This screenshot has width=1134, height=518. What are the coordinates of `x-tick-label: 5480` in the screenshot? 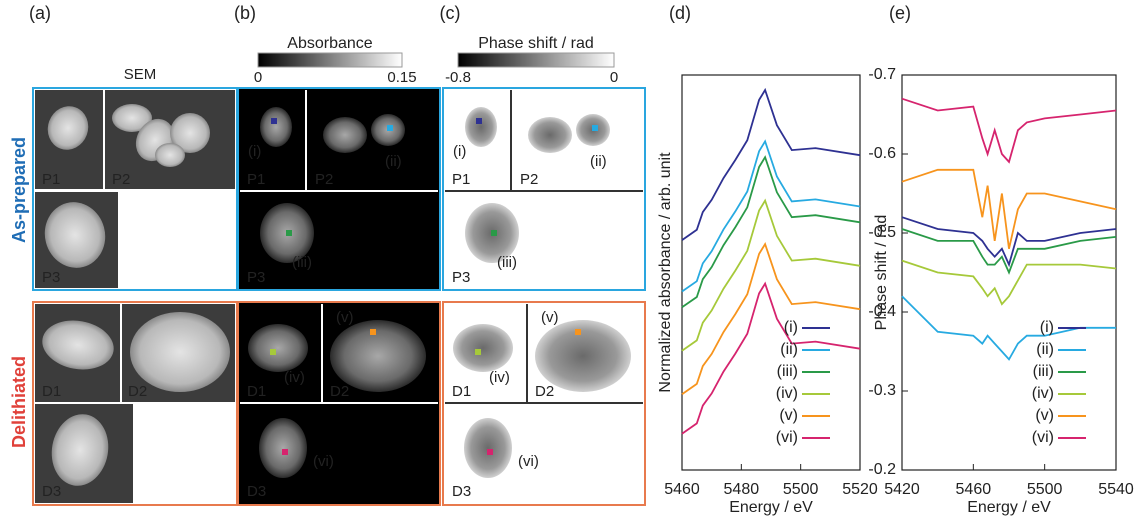 It's located at (742, 489).